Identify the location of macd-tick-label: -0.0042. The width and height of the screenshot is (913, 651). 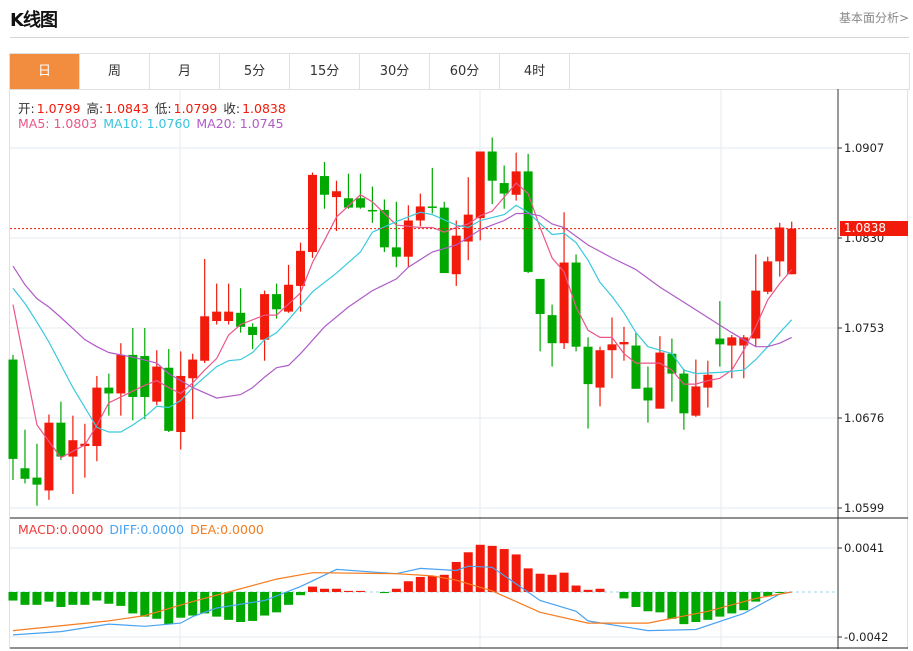
(866, 637).